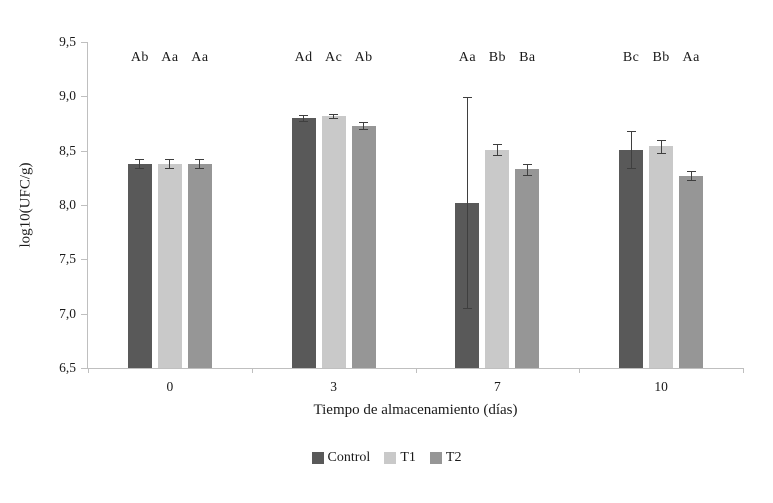  Describe the element at coordinates (67, 96) in the screenshot. I see `y-tick-label: 9,0` at that location.